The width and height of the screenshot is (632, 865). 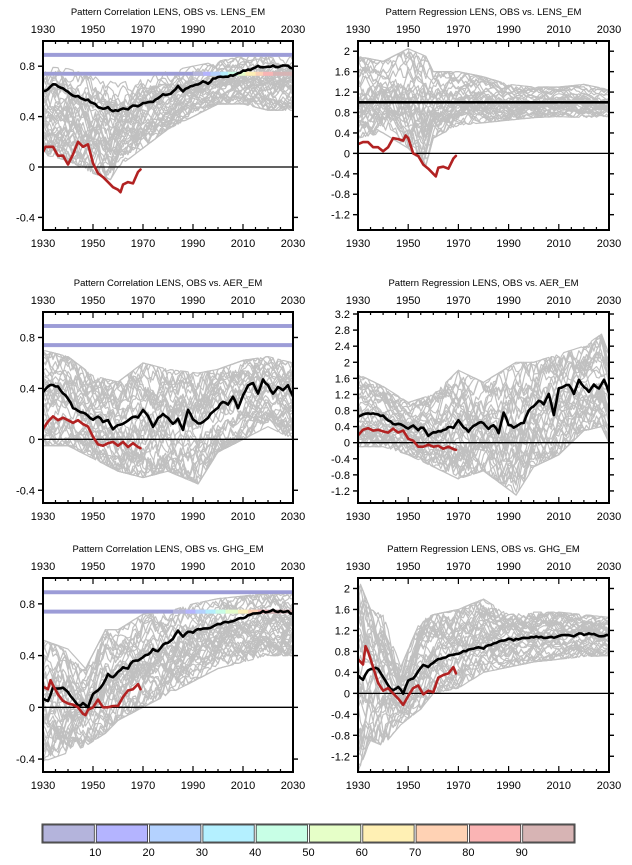 What do you see at coordinates (342, 347) in the screenshot?
I see `y-tick-label: 2.4` at bounding box center [342, 347].